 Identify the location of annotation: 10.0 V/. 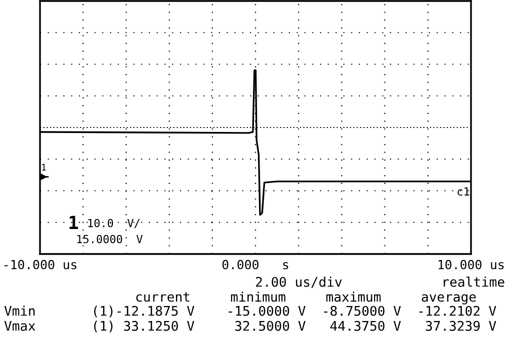
(114, 223).